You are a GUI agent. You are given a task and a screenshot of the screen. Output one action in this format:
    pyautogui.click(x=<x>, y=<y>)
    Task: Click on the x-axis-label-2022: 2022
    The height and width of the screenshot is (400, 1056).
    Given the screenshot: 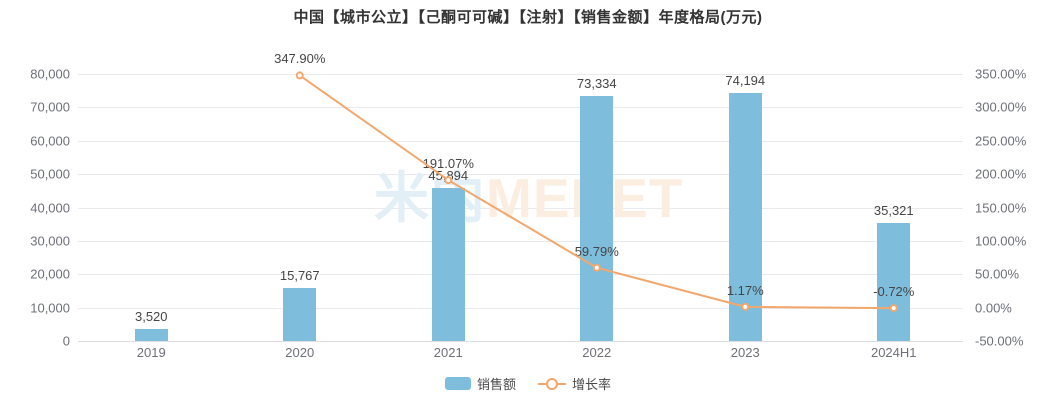 What is the action you would take?
    pyautogui.click(x=597, y=352)
    